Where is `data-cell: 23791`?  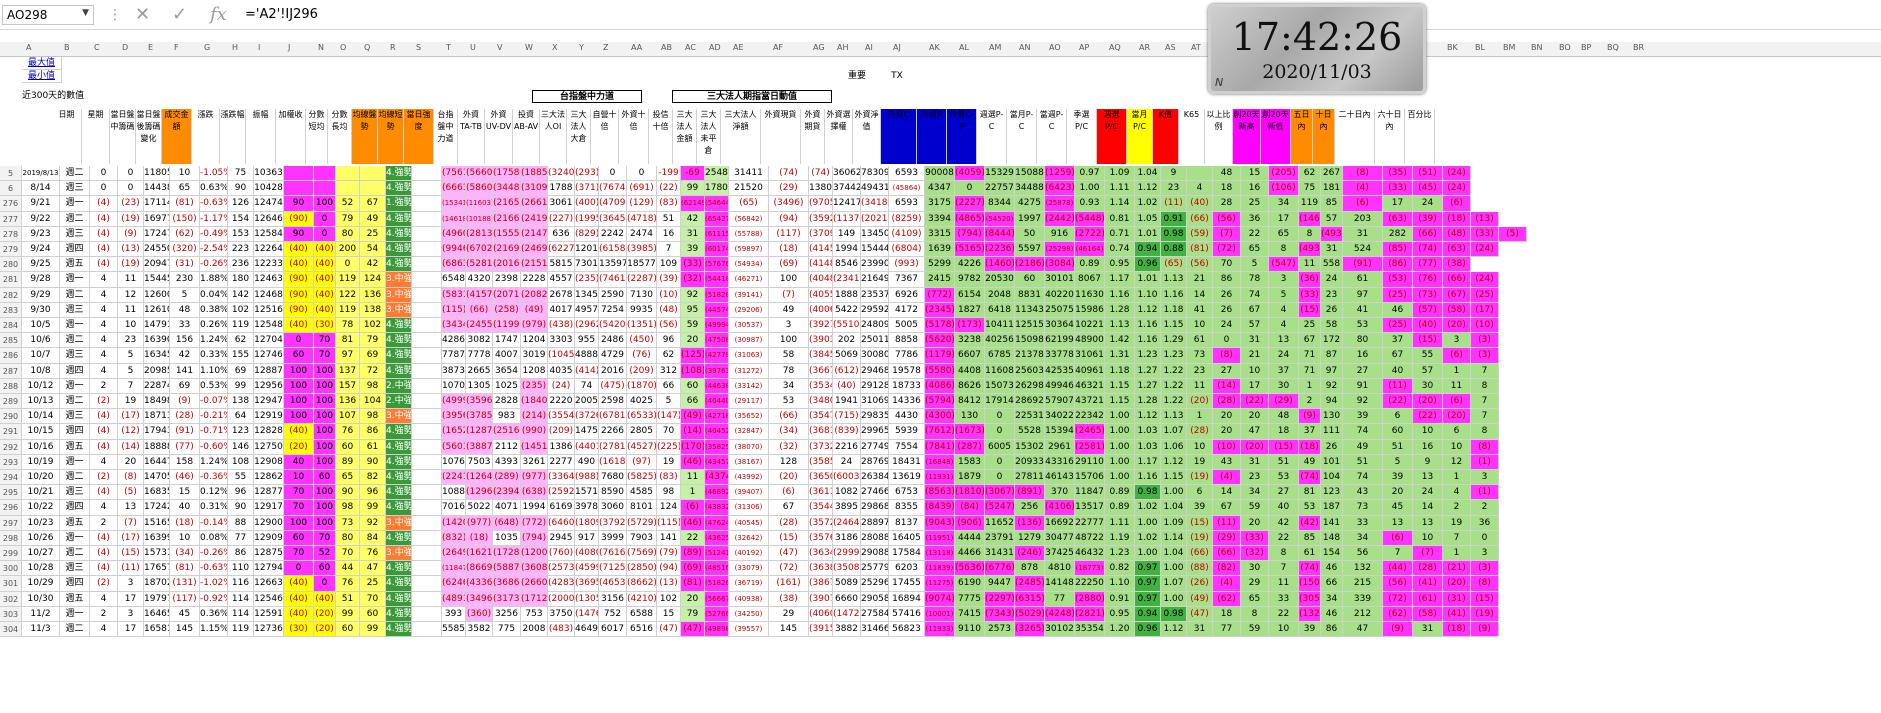
data-cell: 23791 is located at coordinates (1000, 538).